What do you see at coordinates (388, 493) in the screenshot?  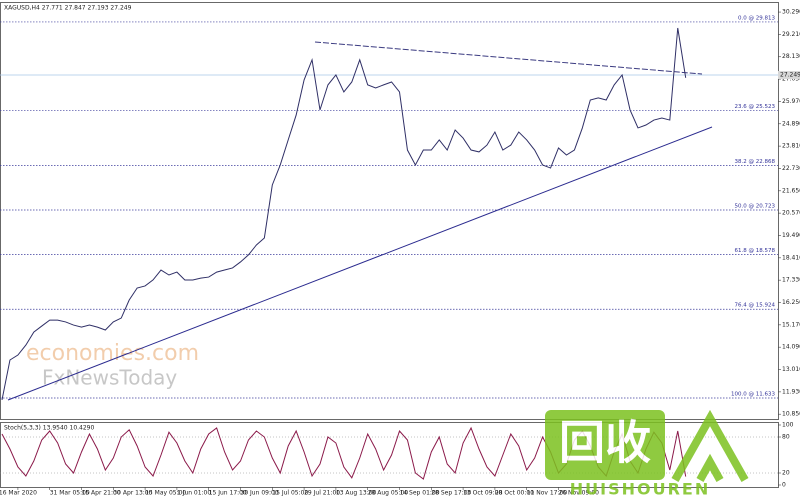 I see `x-tick-label: 28 Aug 05:00` at bounding box center [388, 493].